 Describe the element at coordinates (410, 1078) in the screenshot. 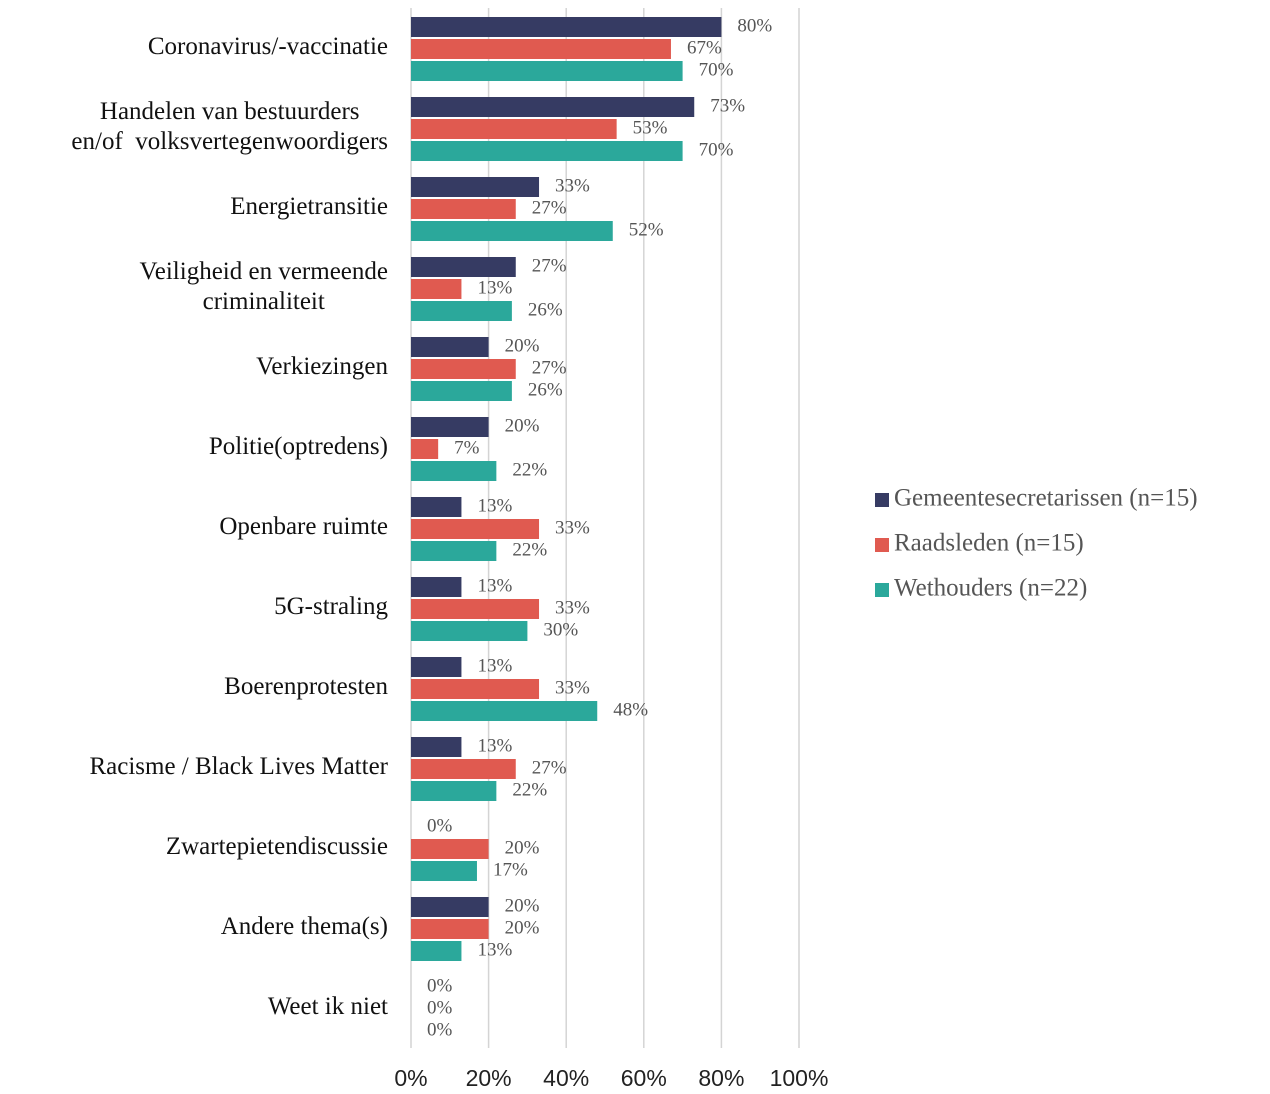

I see `x-tick-label: 0%` at that location.